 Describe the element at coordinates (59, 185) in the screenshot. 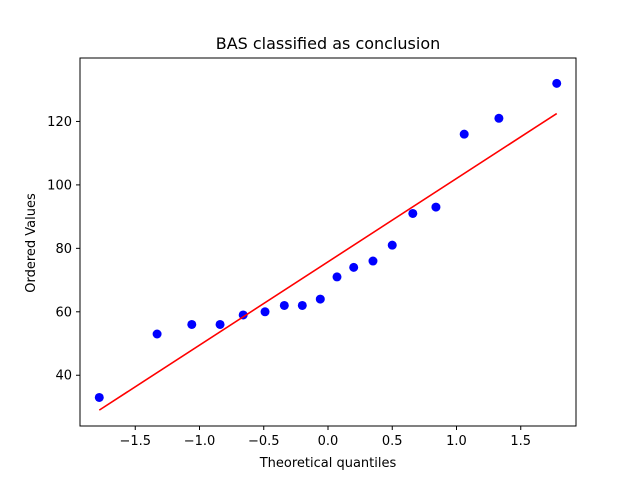

I see `y-tick-label: 100` at that location.